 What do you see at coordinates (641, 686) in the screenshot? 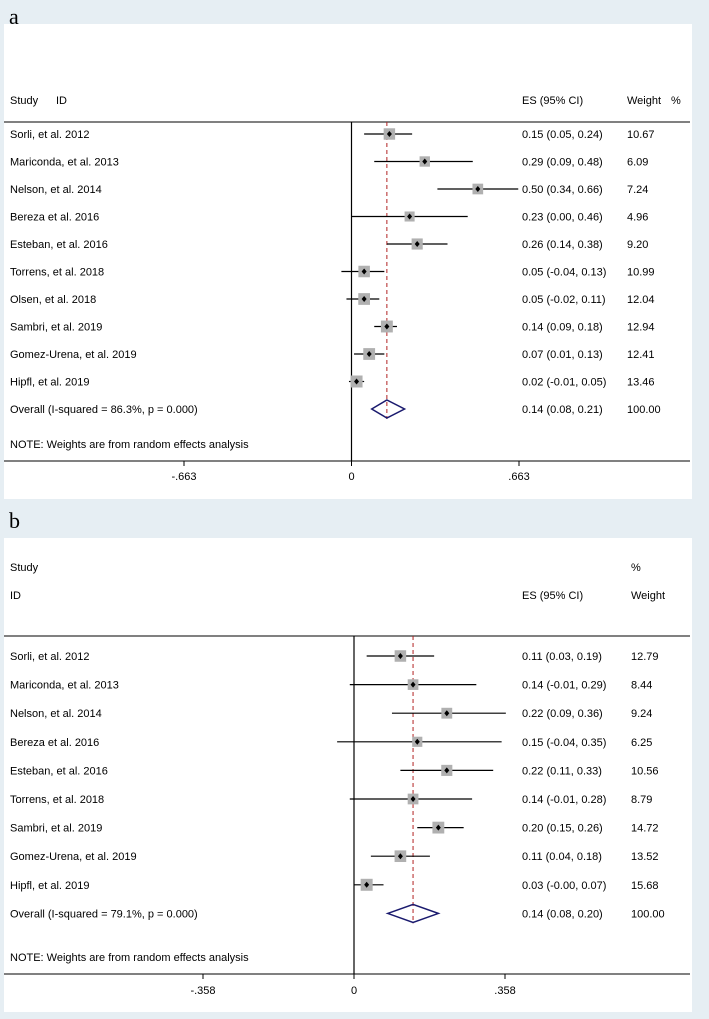
I see `pb-study-weight-1: 8.44` at bounding box center [641, 686].